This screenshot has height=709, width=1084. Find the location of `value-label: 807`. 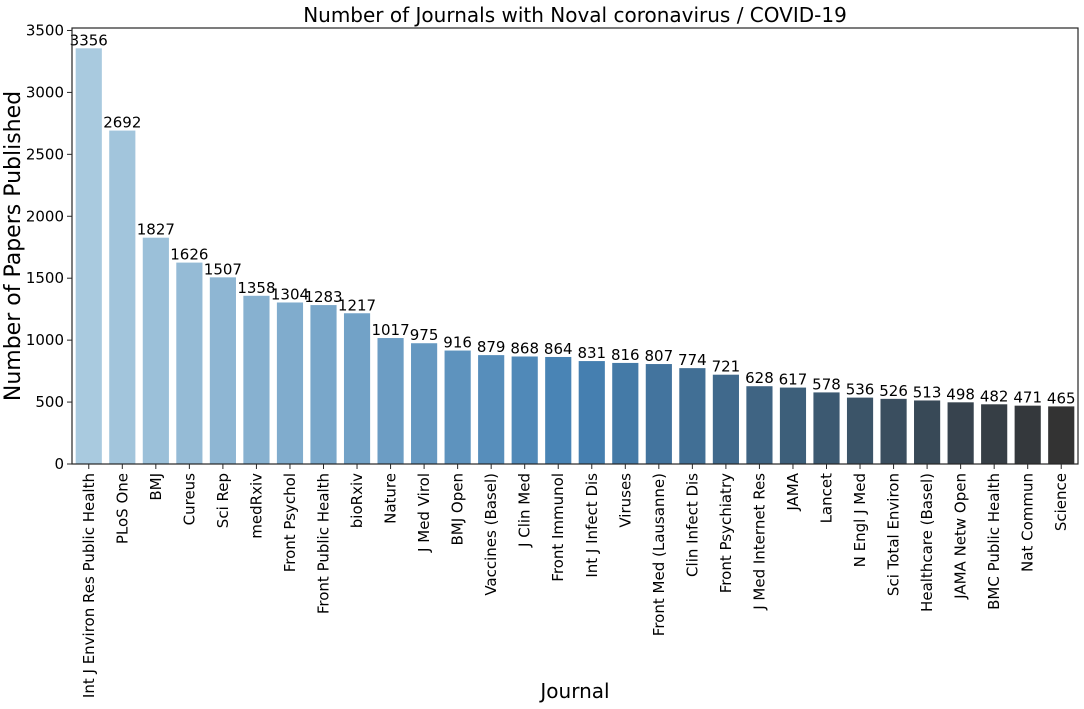

value-label: 807 is located at coordinates (659, 356).